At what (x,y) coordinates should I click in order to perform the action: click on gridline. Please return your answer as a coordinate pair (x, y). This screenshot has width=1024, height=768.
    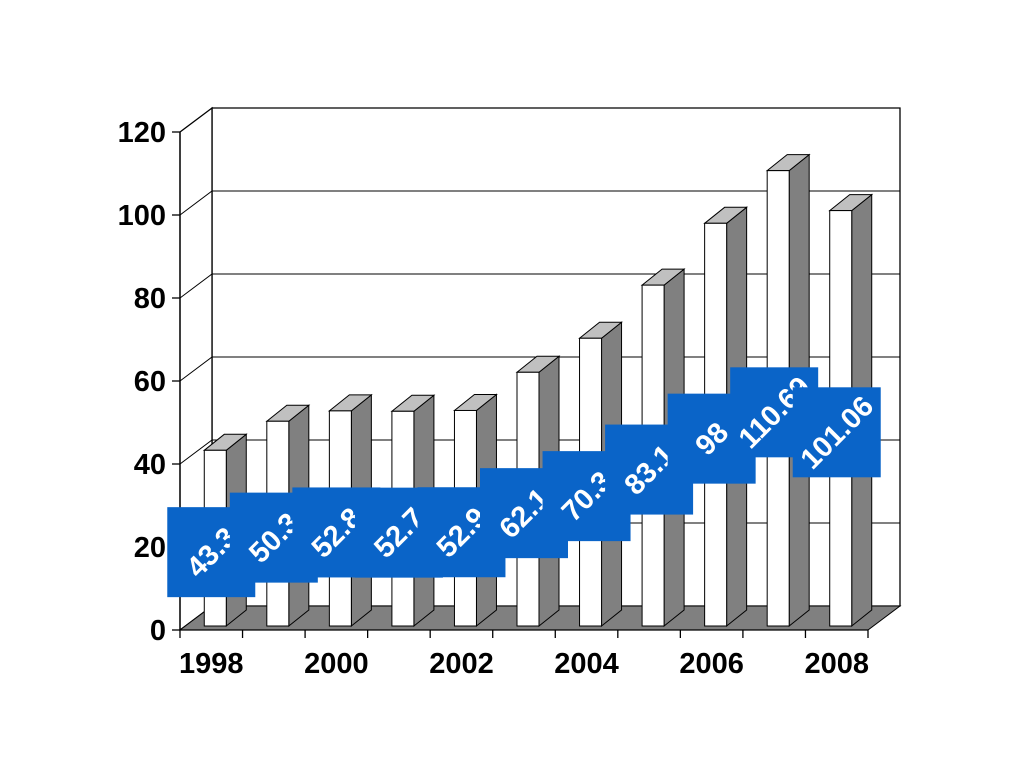
    Looking at the image, I should click on (539, 203).